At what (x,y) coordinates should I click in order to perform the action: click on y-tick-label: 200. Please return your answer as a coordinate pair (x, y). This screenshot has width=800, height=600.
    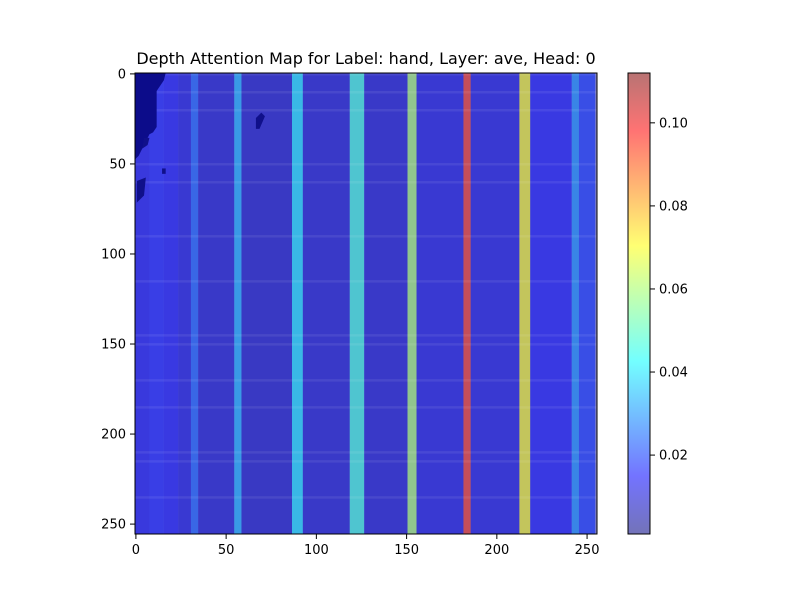
    Looking at the image, I should click on (113, 435).